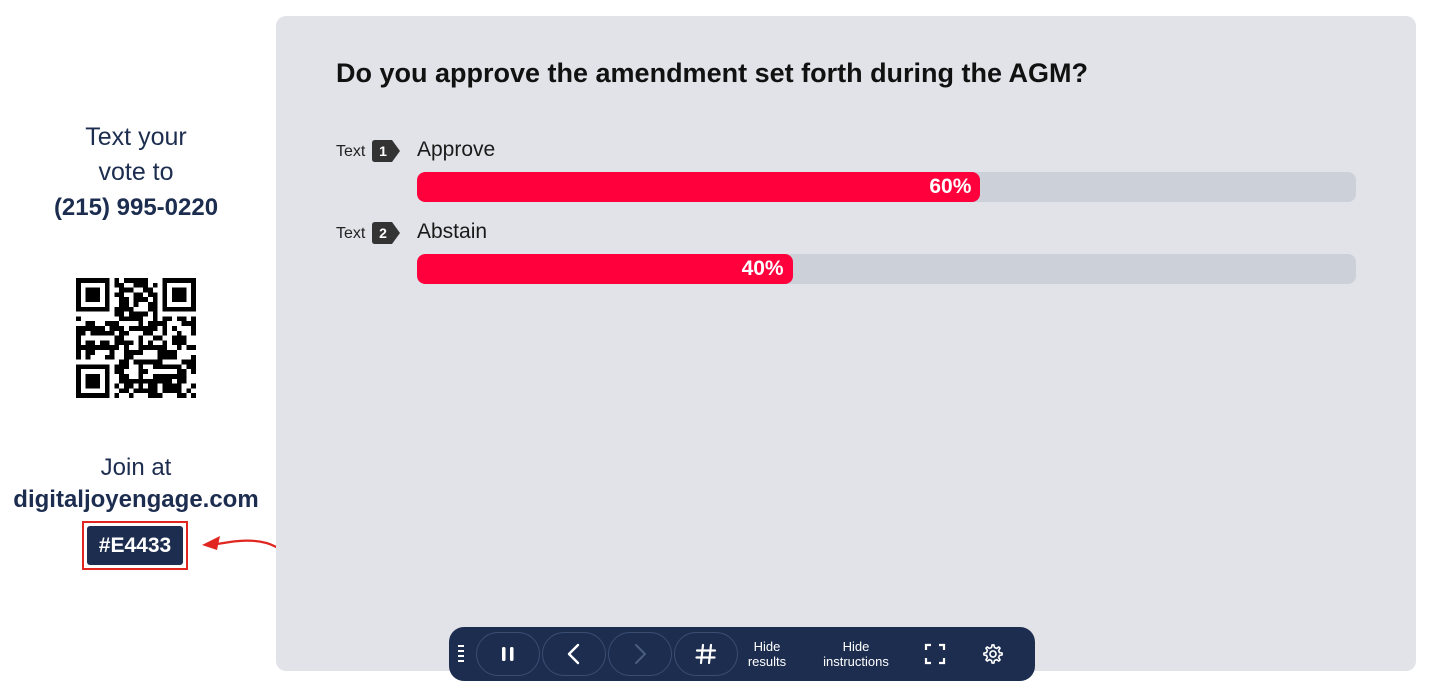  I want to click on presenter-toolbar: Hide results Hide instructions, so click(742, 654).